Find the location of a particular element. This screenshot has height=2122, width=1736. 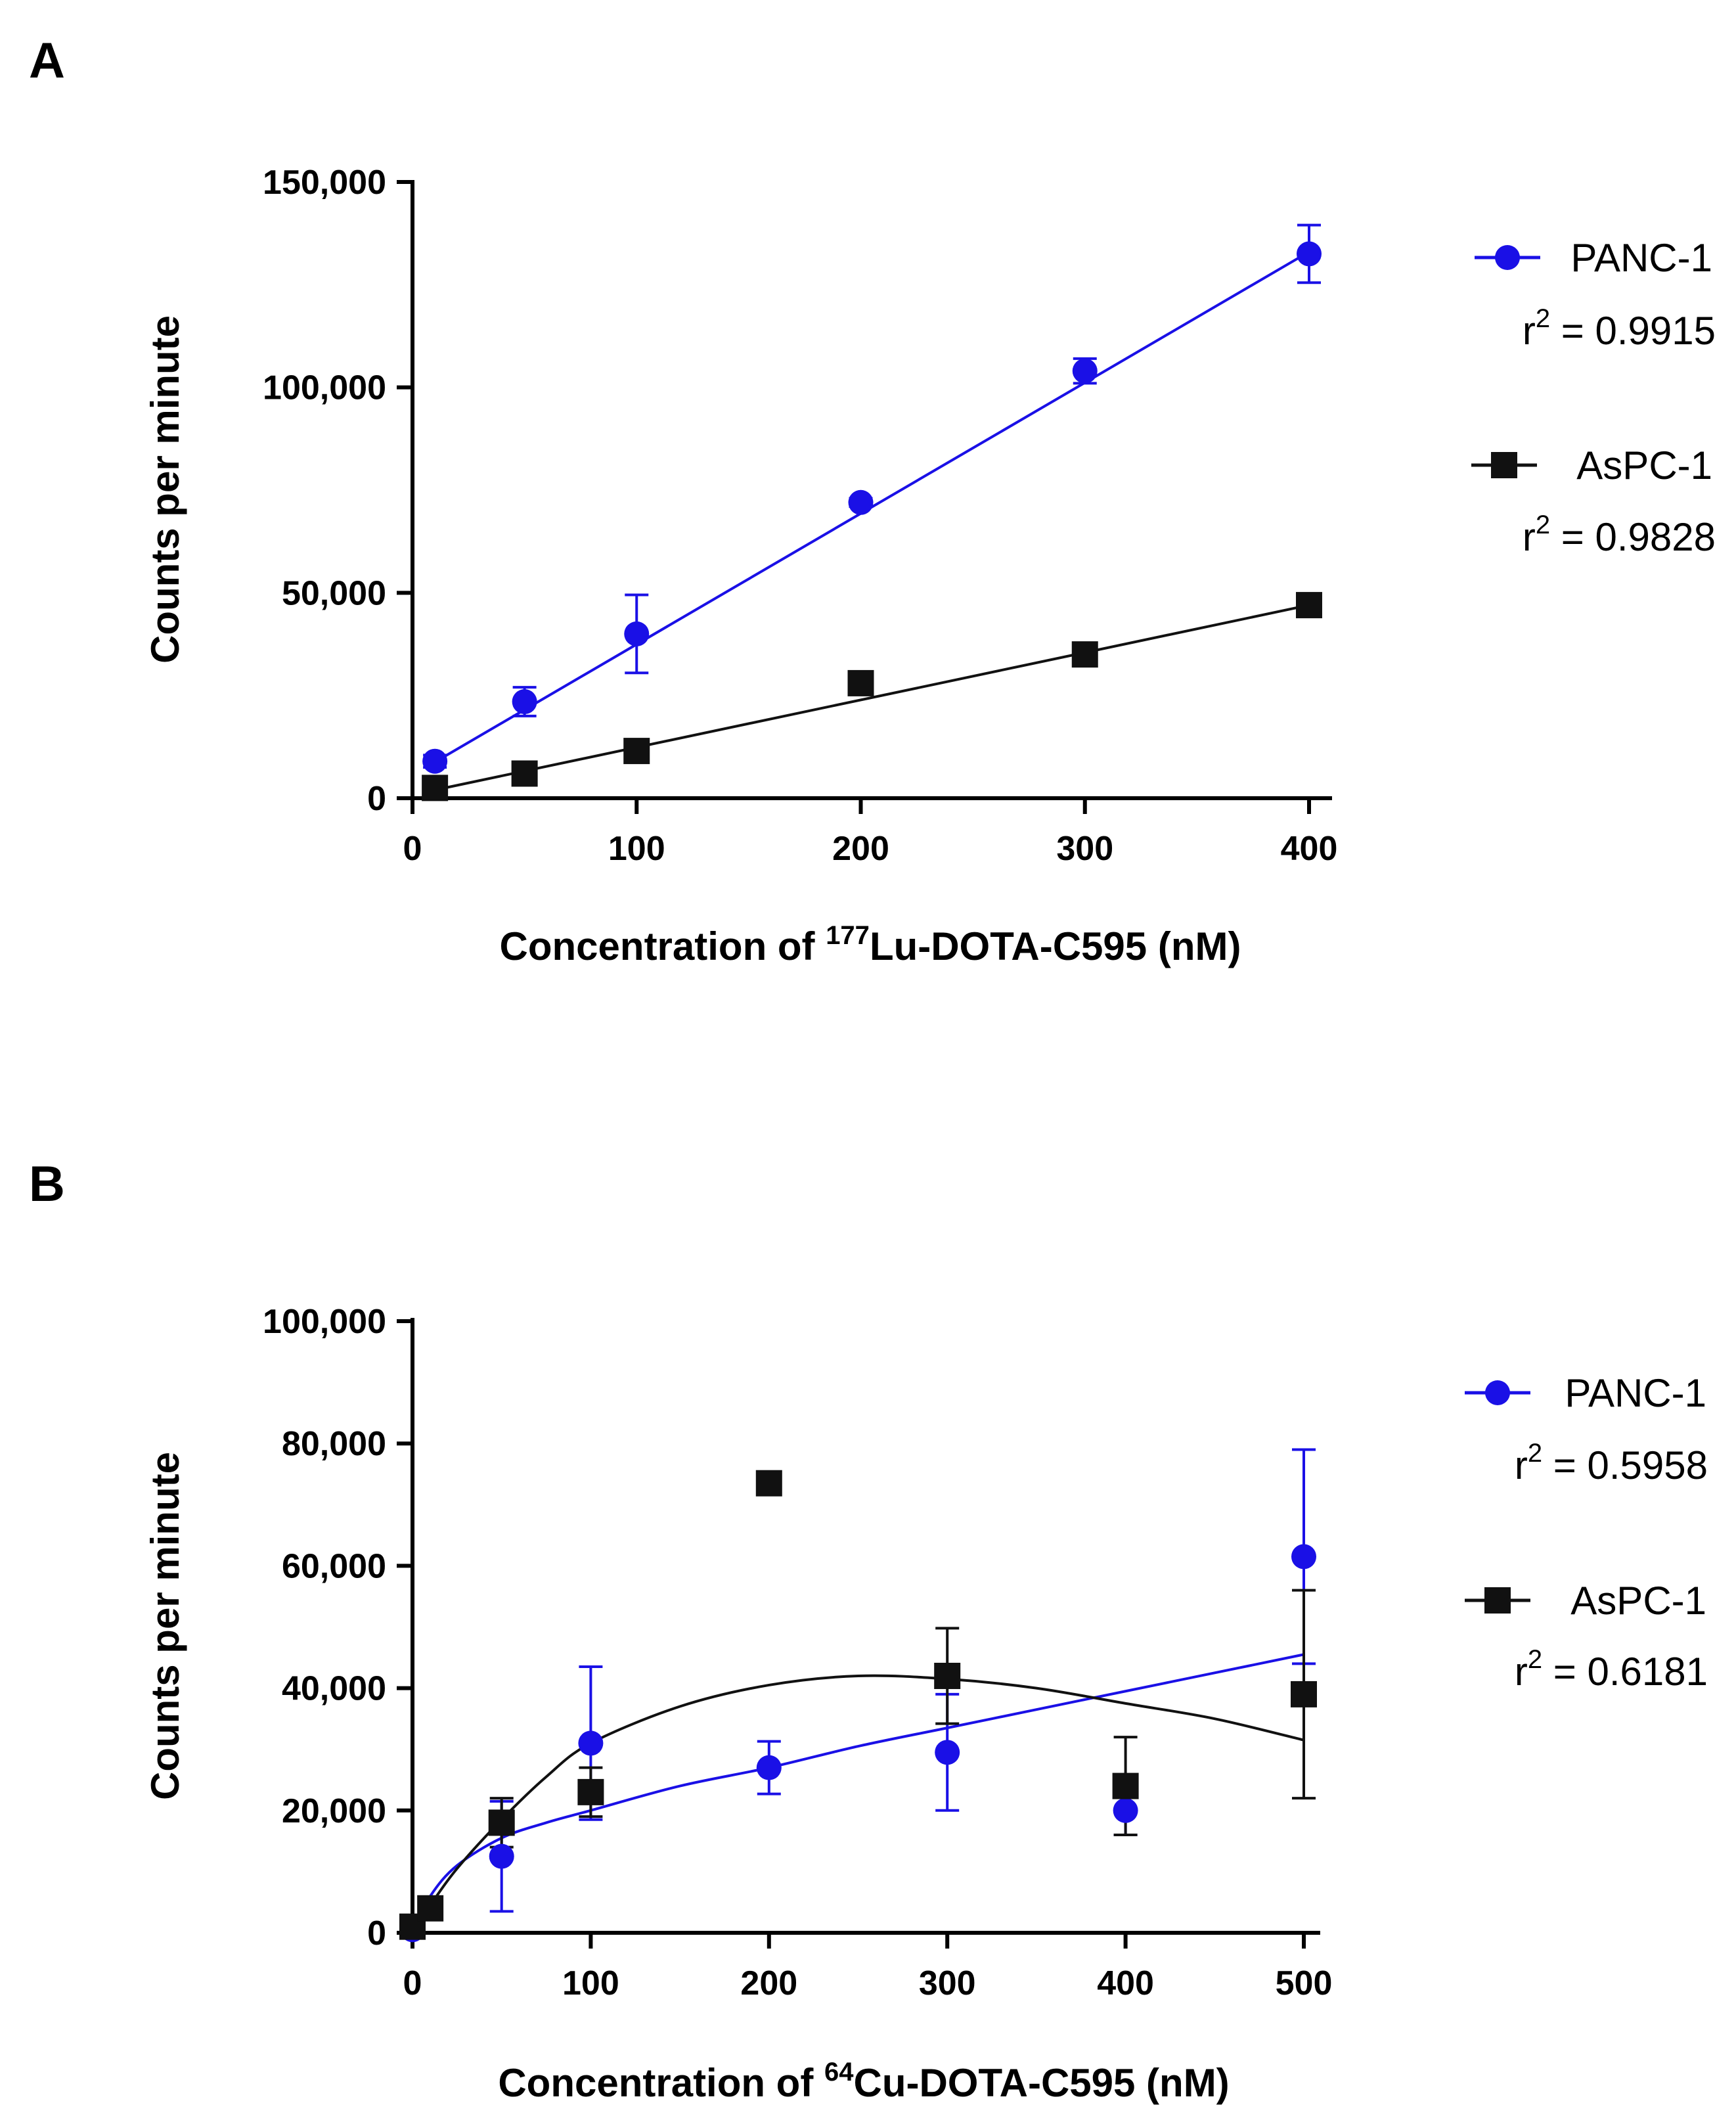

panel-label: B is located at coordinates (47, 1184).